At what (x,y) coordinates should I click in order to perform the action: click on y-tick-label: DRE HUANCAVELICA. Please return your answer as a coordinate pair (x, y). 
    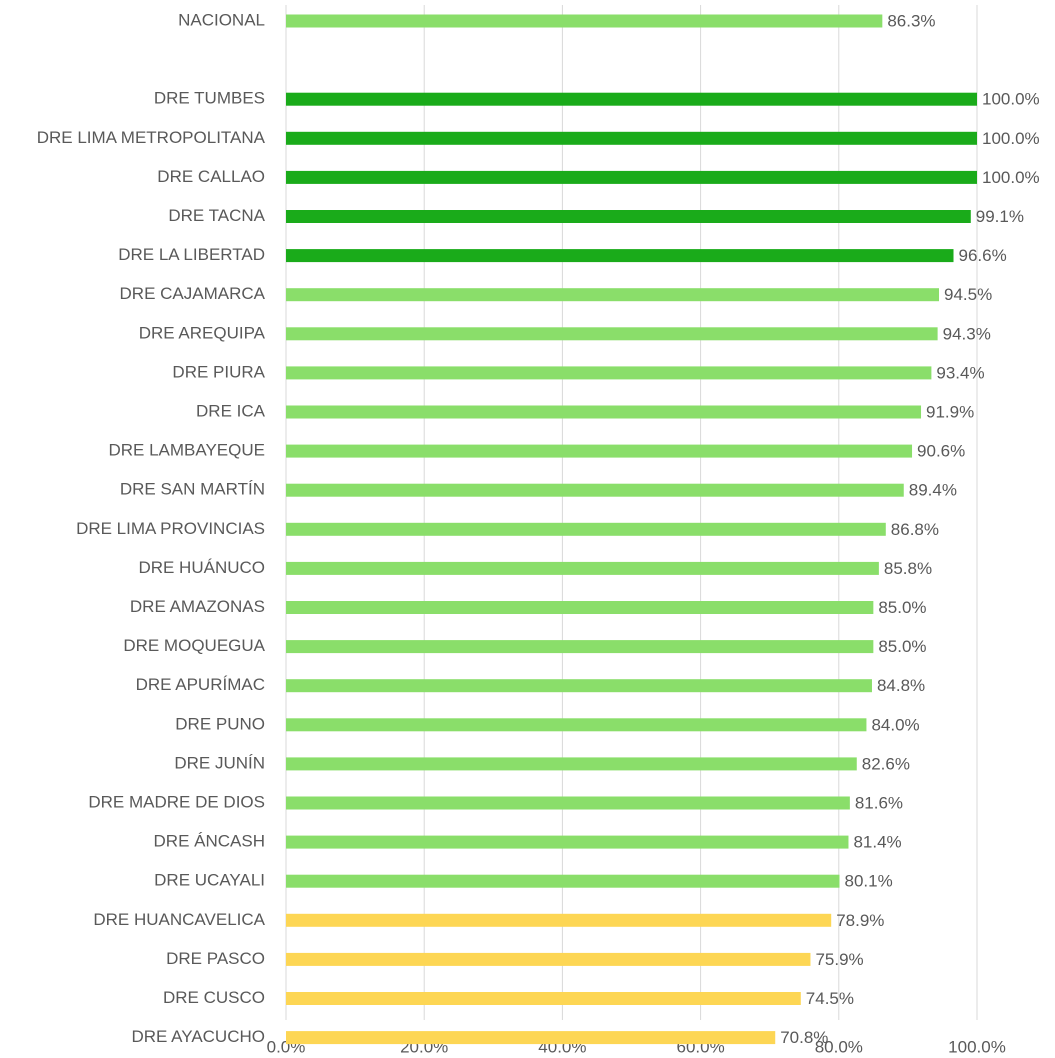
    Looking at the image, I should click on (179, 919).